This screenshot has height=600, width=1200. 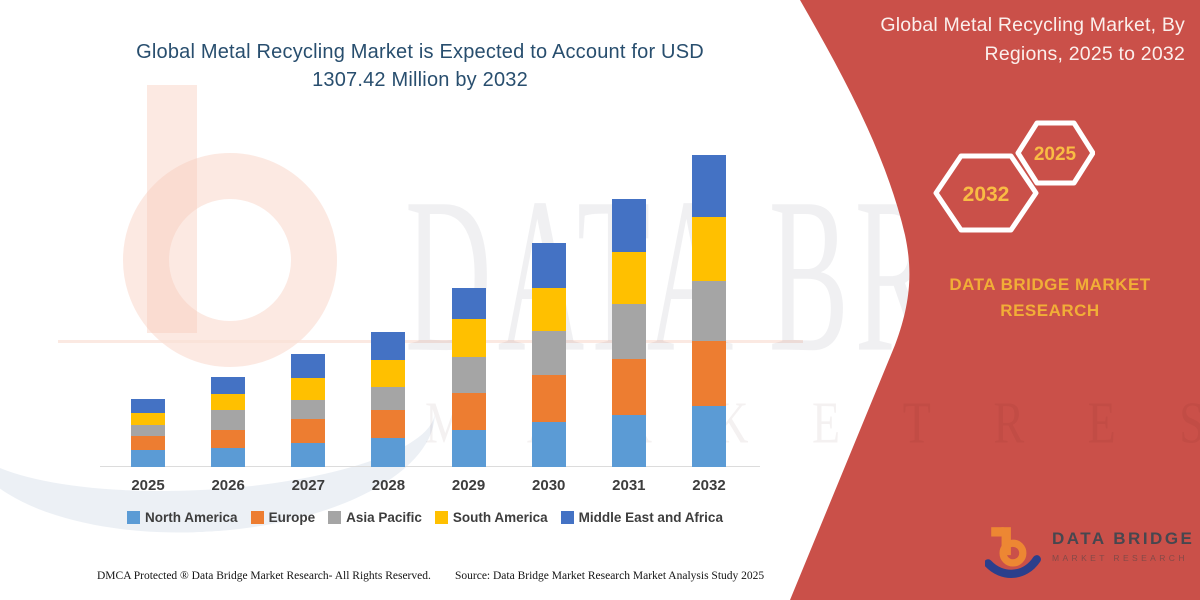 I want to click on x-axis-label: 2026, so click(x=228, y=485).